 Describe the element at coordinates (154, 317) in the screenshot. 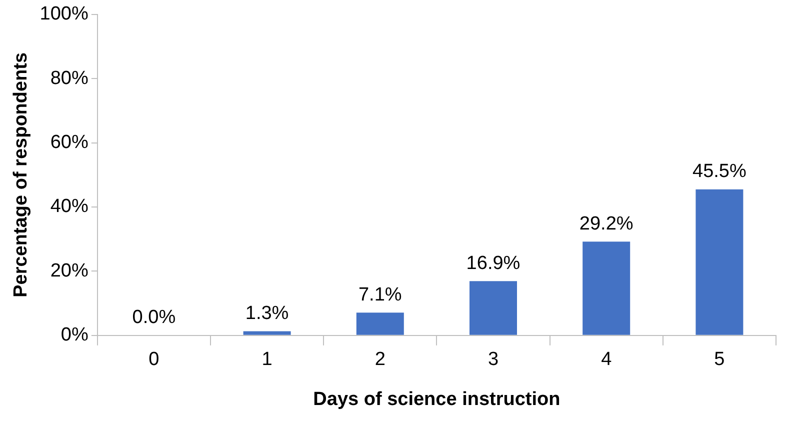

I see `data-label: 0.0%` at that location.